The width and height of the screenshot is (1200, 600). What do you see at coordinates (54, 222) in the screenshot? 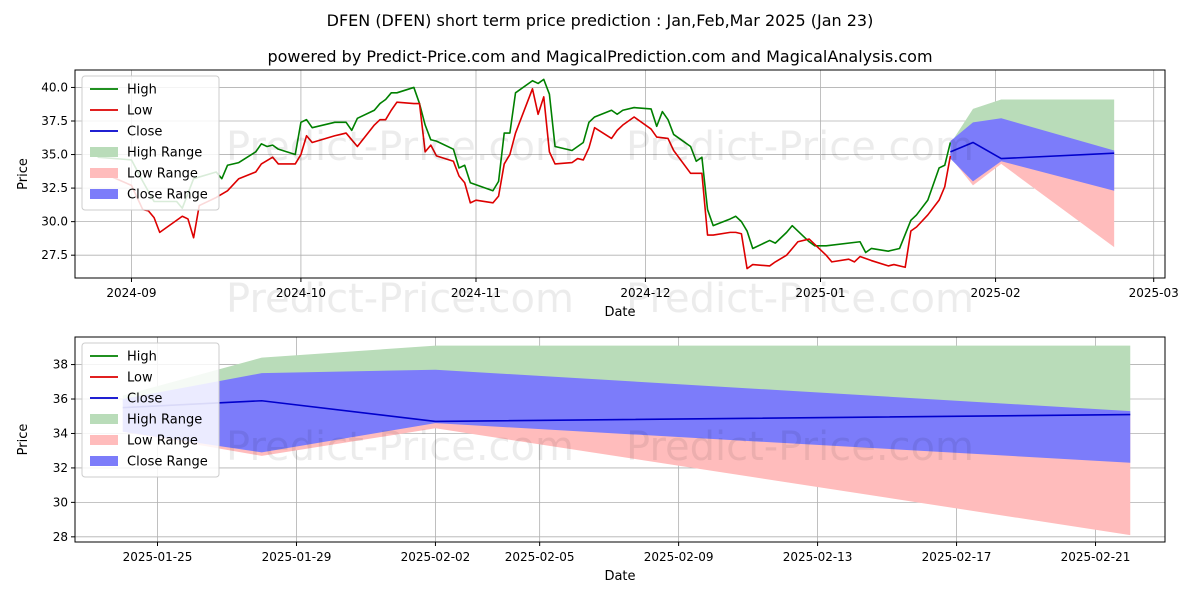
I see `y-tick-label: 30.0` at bounding box center [54, 222].